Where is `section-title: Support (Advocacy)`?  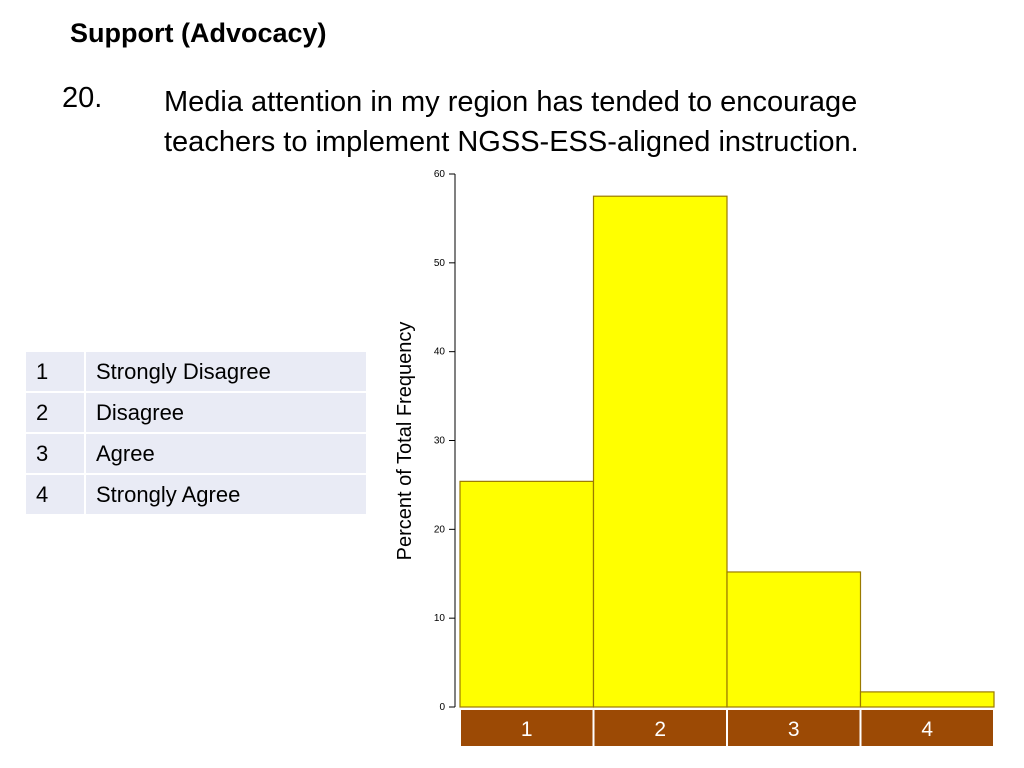
section-title: Support (Advocacy) is located at coordinates (198, 33).